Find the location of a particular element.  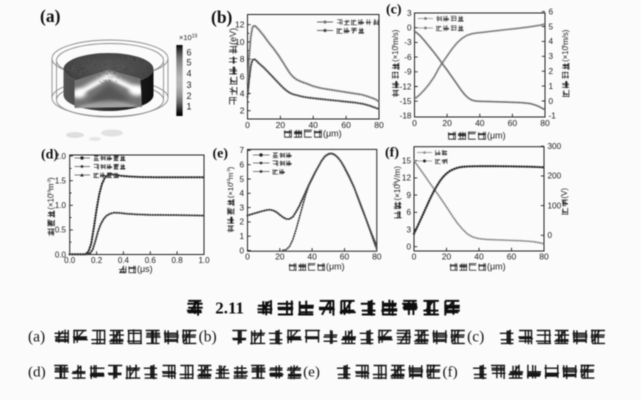

svg-text: 100 is located at coordinates (555, 205).